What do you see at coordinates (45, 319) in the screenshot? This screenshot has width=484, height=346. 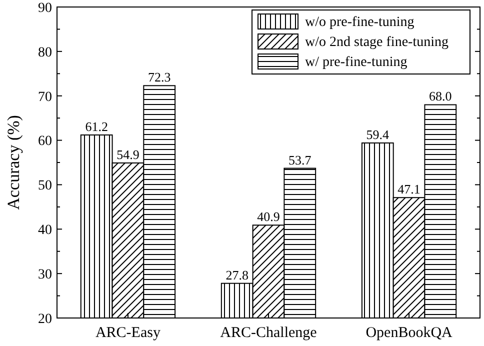 I see `y-tick-label: 20` at bounding box center [45, 319].